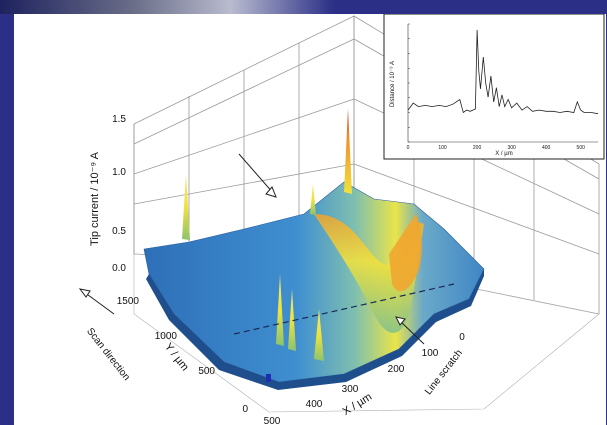 Image resolution: width=607 pixels, height=425 pixels. What do you see at coordinates (303, 7) in the screenshot?
I see `top-banner-strip` at bounding box center [303, 7].